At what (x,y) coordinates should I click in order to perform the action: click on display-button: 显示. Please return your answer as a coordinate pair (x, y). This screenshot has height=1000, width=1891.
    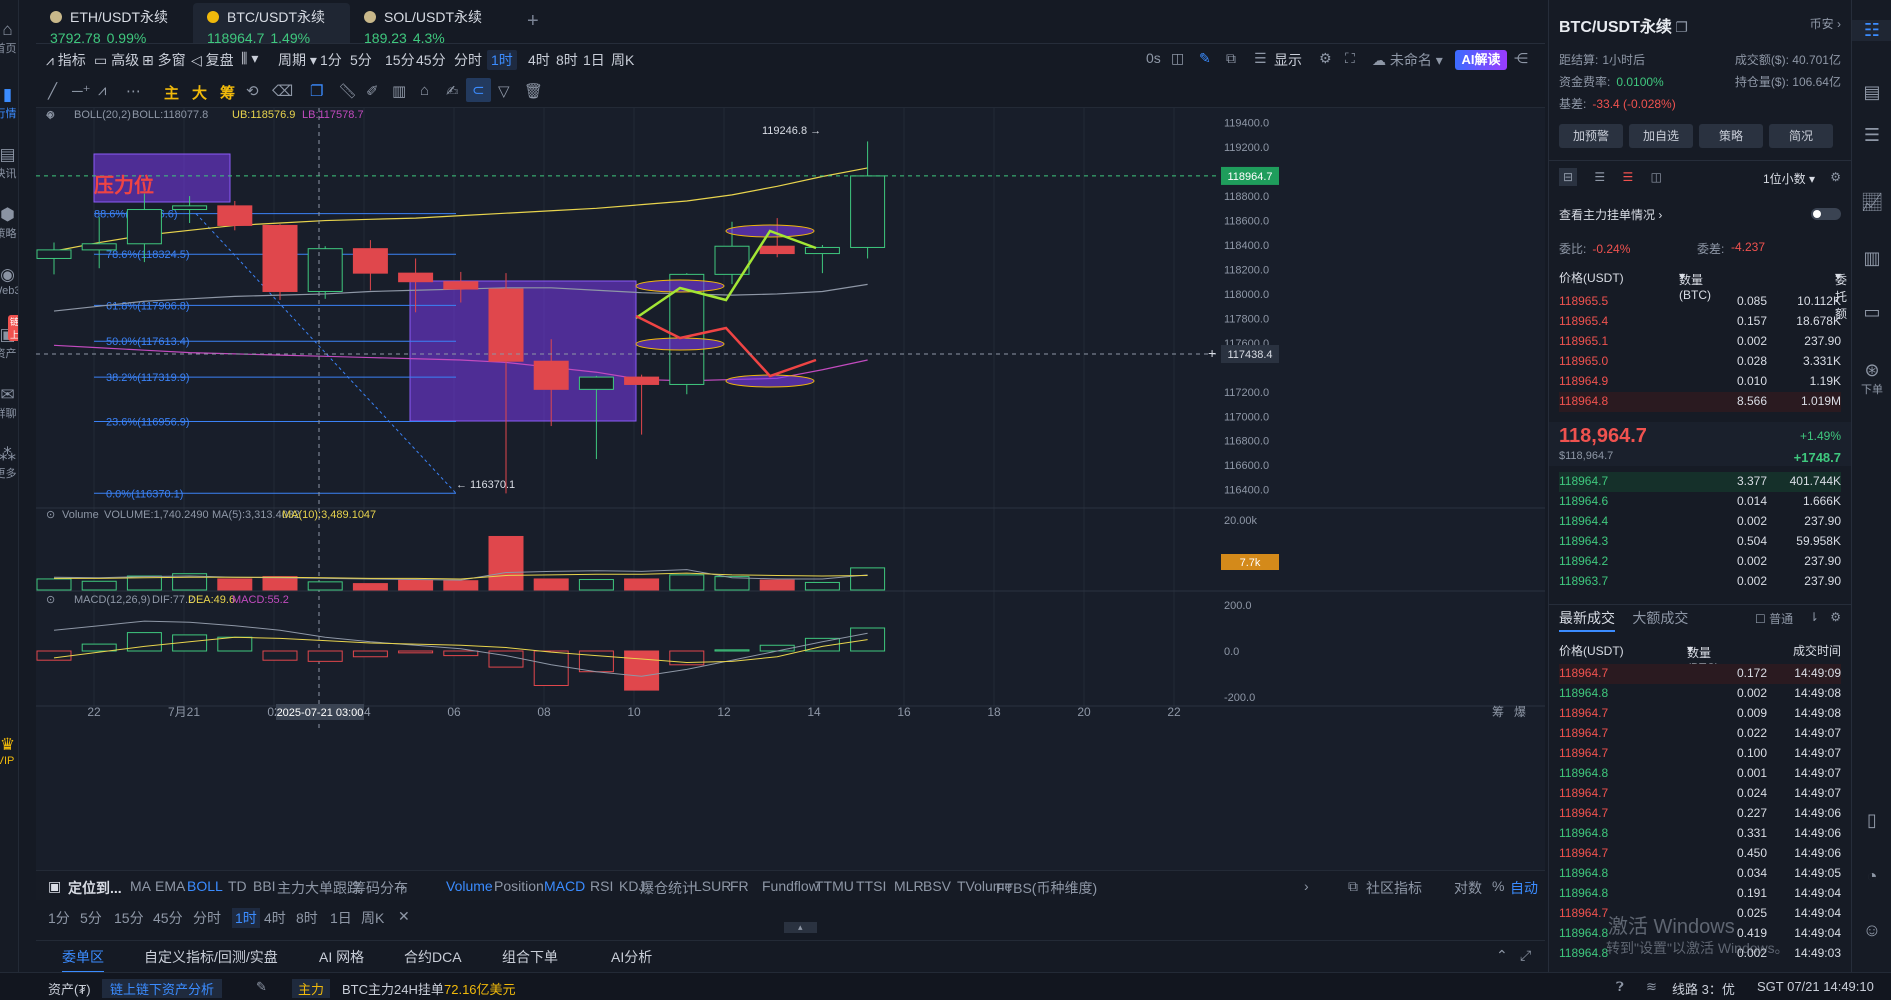
    Looking at the image, I should click on (1288, 60).